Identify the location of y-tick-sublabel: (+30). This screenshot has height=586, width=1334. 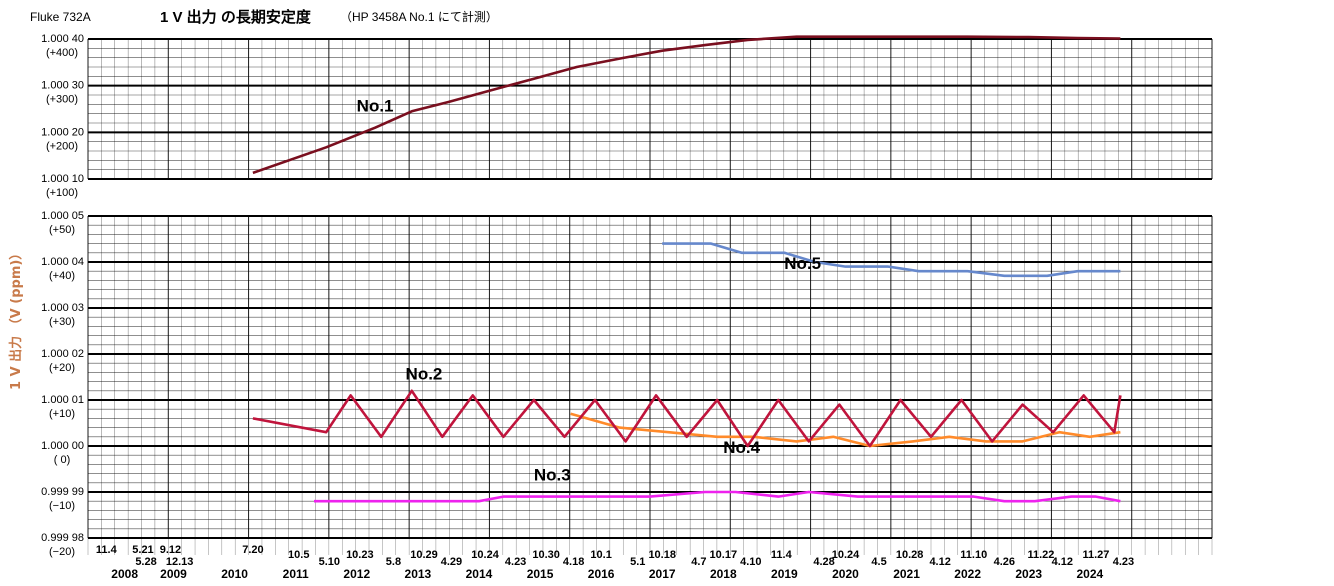
(62, 322).